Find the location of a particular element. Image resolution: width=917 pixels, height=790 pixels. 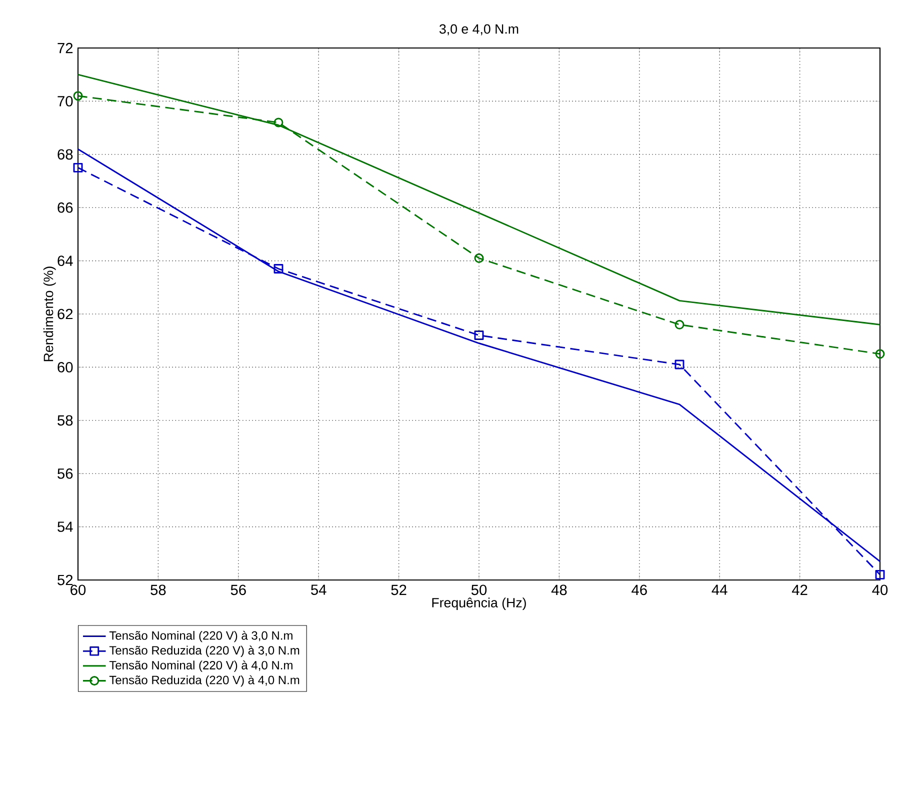

x-tick-label: 42 is located at coordinates (800, 589).